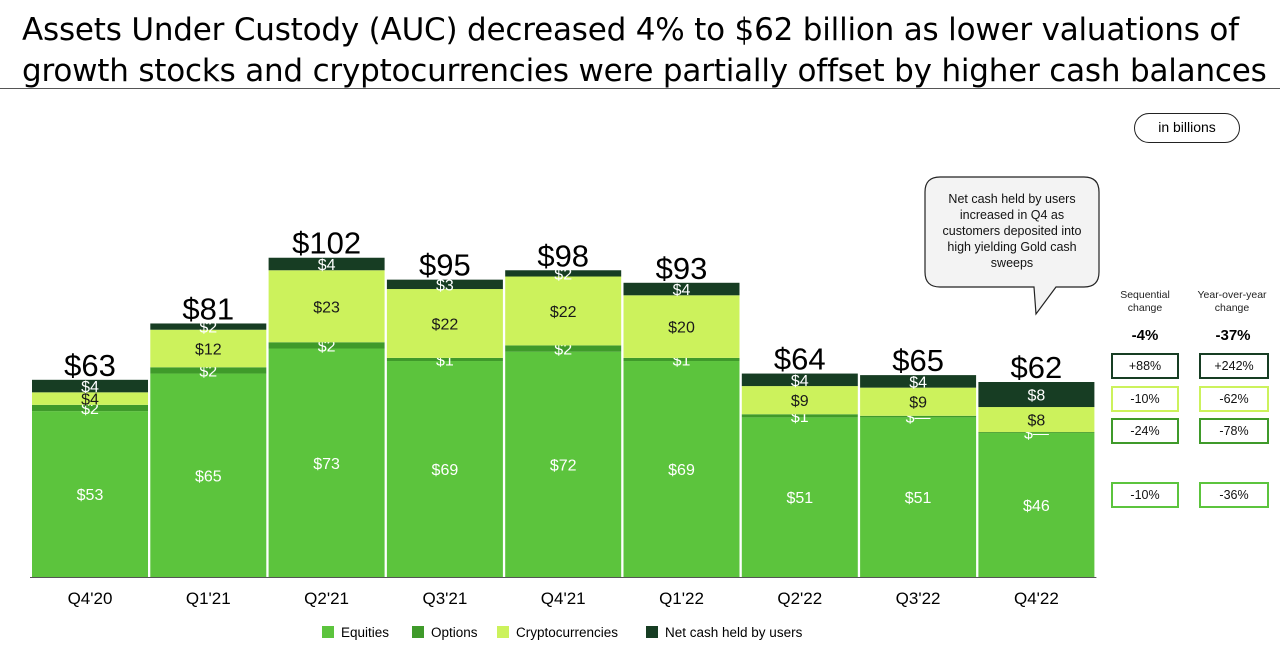  I want to click on cash-sequential-change: +88%, so click(1145, 366).